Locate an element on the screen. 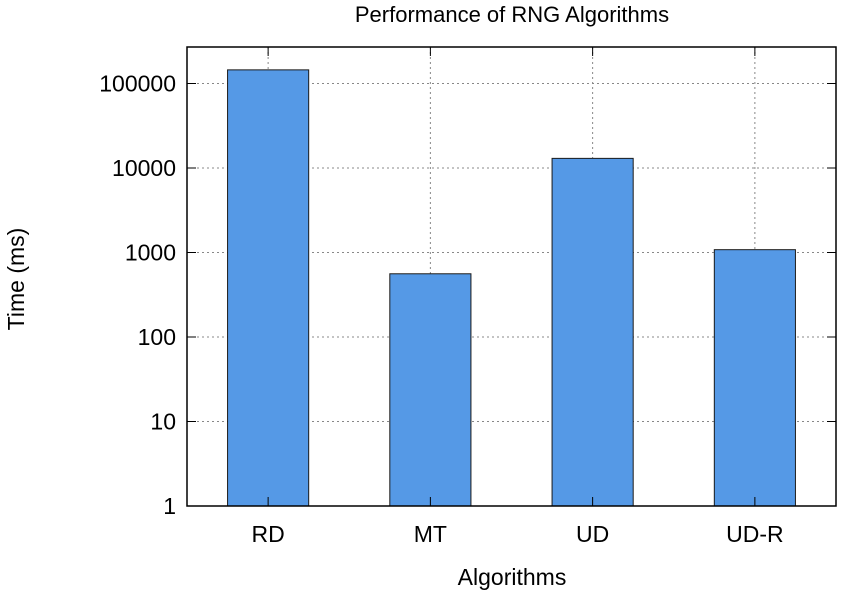 The width and height of the screenshot is (841, 595). x-tick-label: UD-R is located at coordinates (755, 534).